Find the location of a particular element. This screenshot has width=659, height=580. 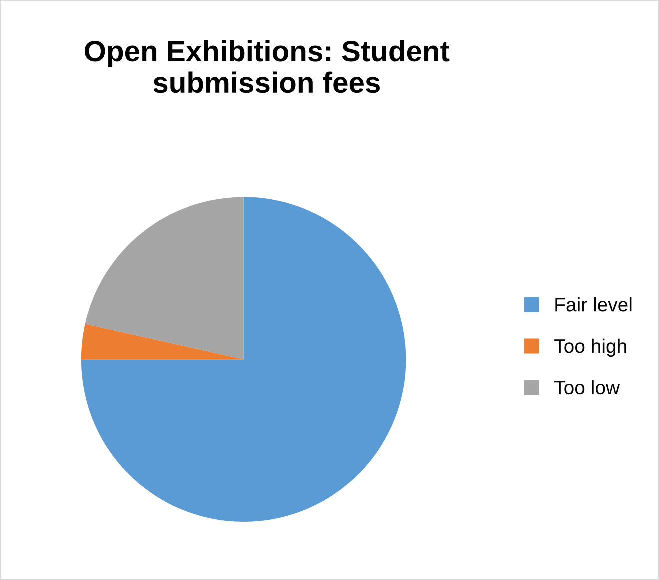

legend-label: Too low is located at coordinates (587, 387).